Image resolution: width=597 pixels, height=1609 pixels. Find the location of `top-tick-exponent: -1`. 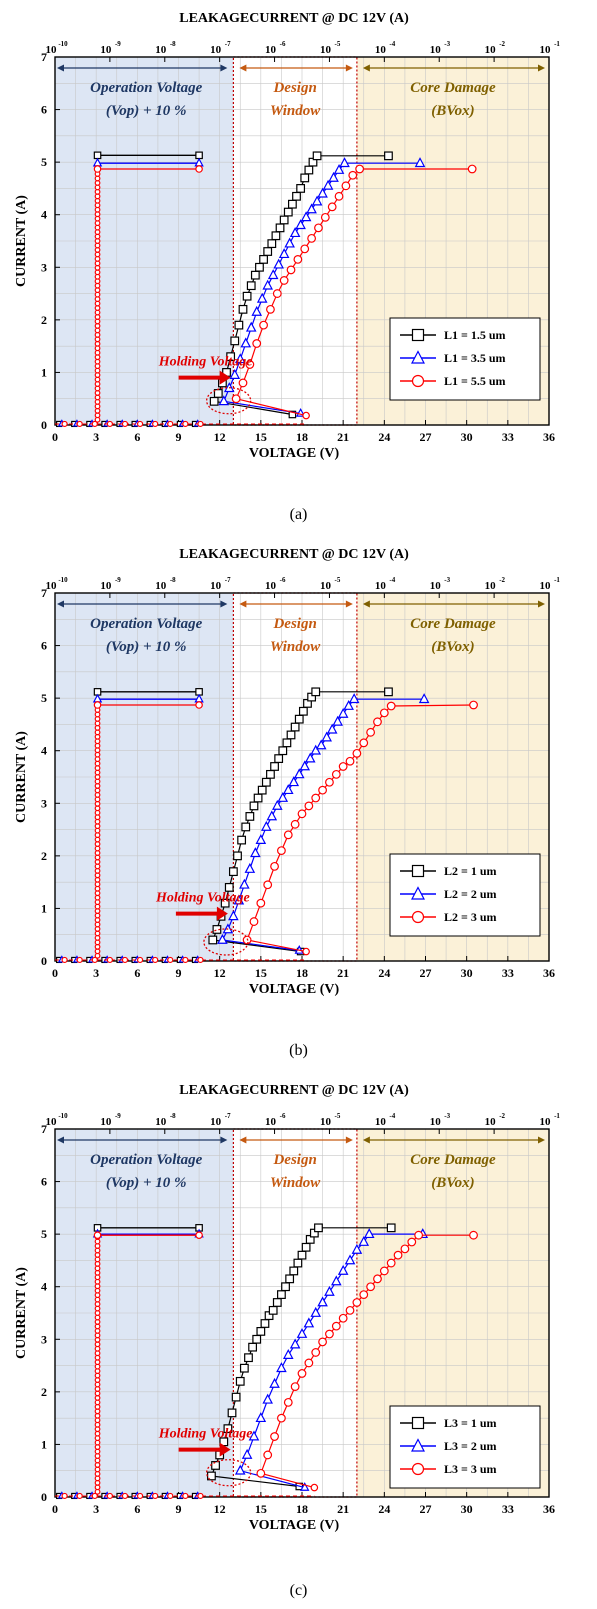

top-tick-exponent: -1 is located at coordinates (557, 580).